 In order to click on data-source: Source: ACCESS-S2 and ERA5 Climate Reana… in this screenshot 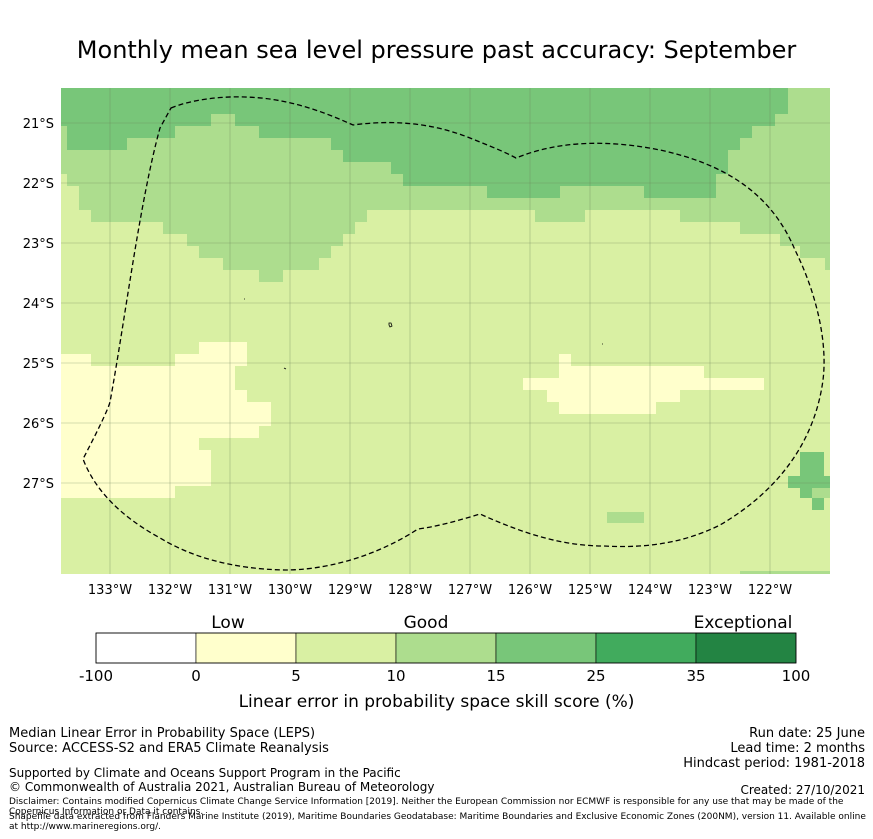, I will do `click(169, 748)`.